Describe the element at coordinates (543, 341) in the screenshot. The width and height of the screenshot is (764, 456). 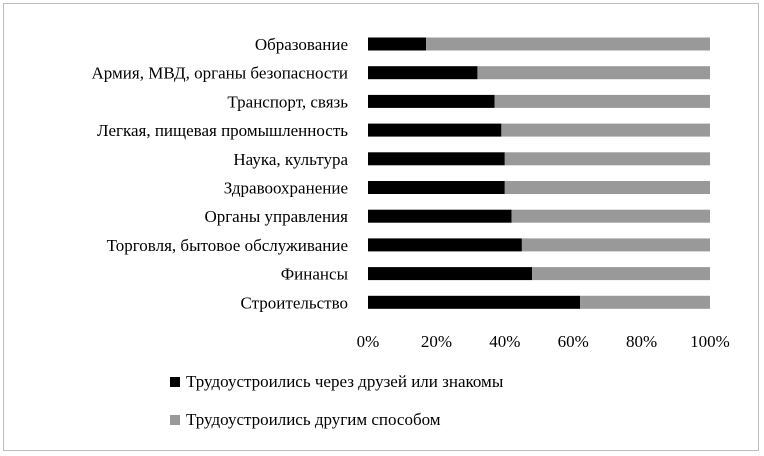
I see `x-axis-ticks: 0% 20% 40% 60% 80% 100%` at that location.